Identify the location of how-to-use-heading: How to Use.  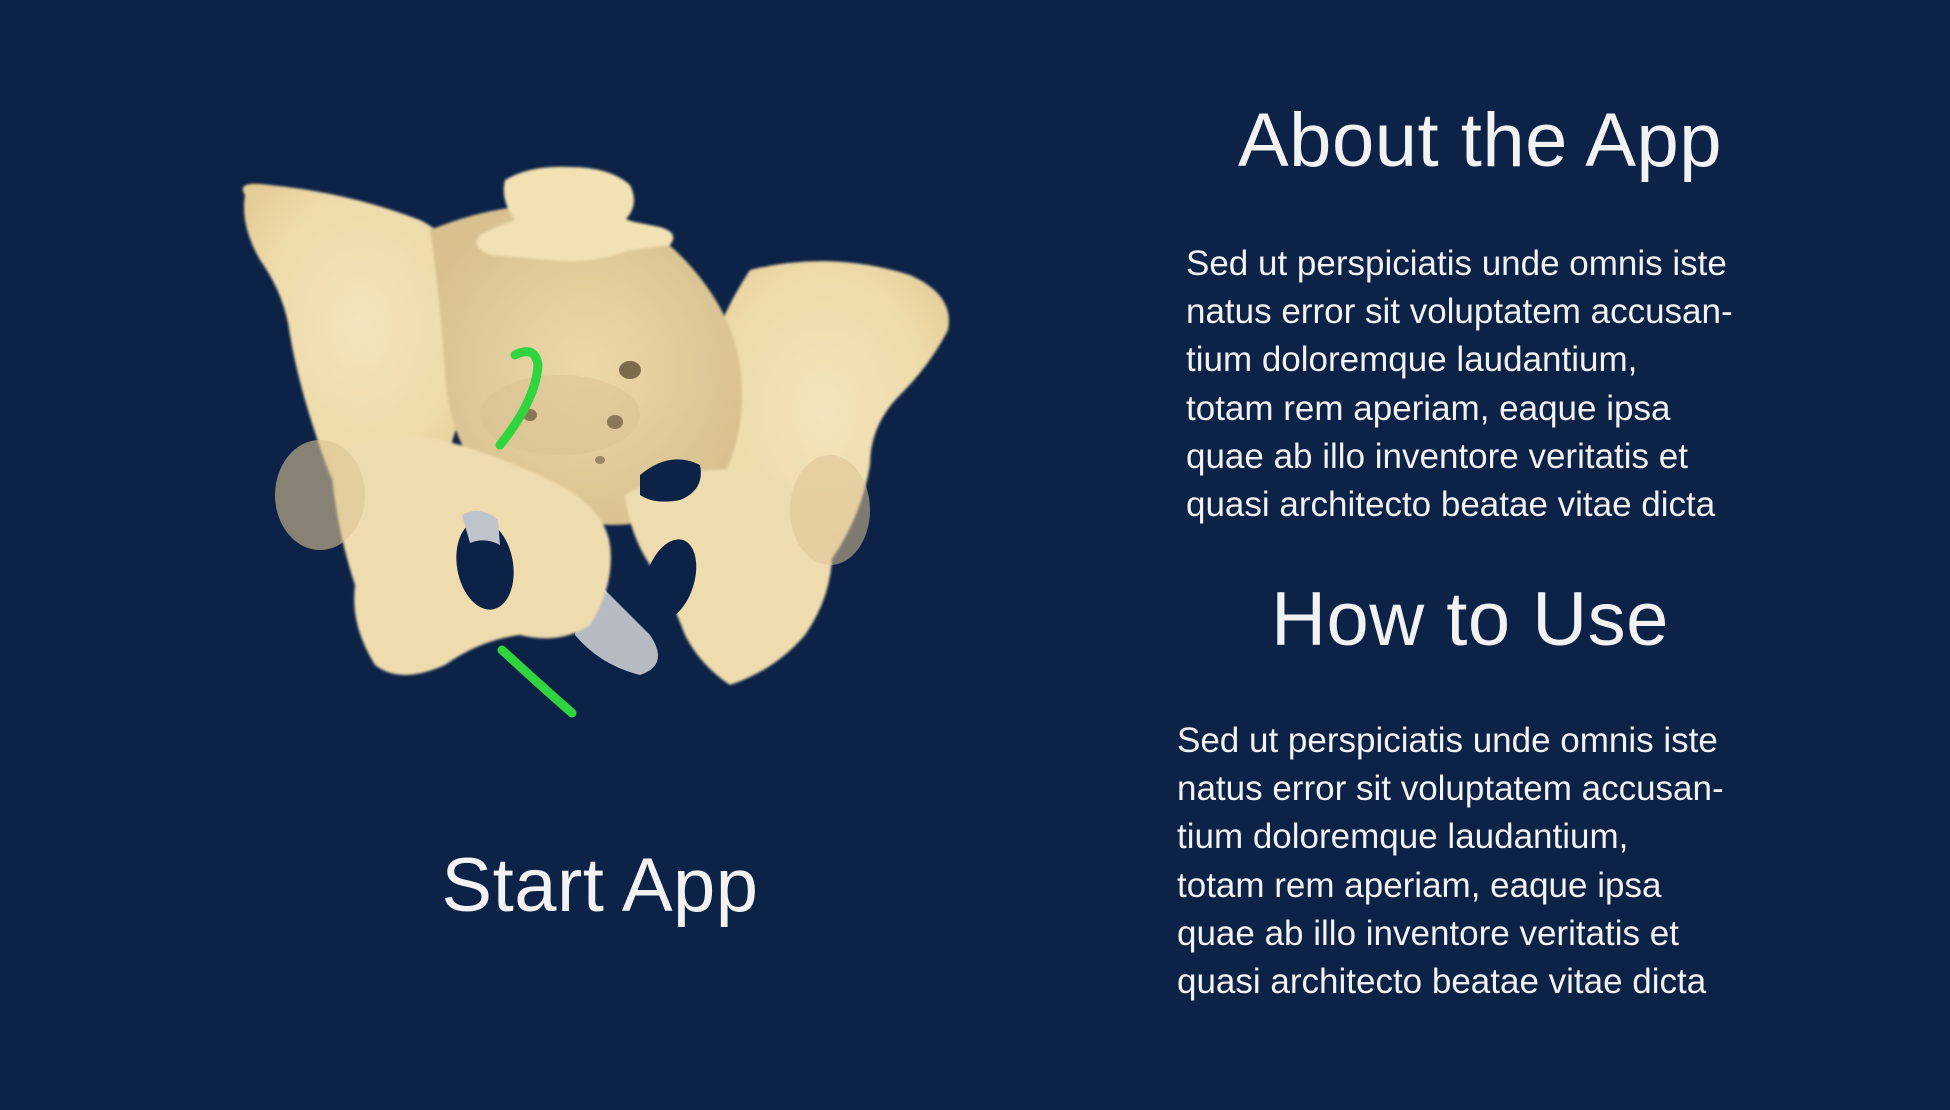
(1470, 619).